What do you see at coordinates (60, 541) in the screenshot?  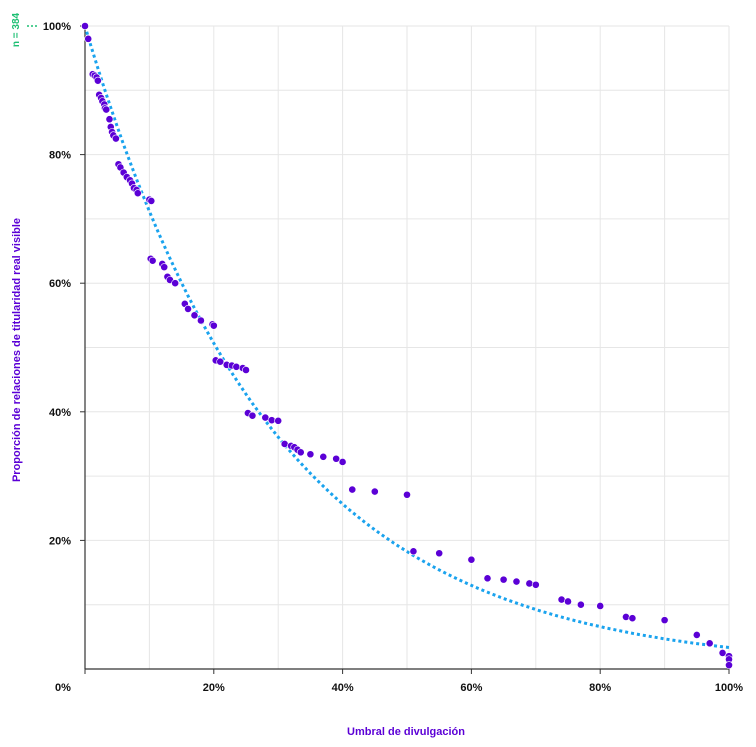 I see `y-tick-label: 20%` at bounding box center [60, 541].